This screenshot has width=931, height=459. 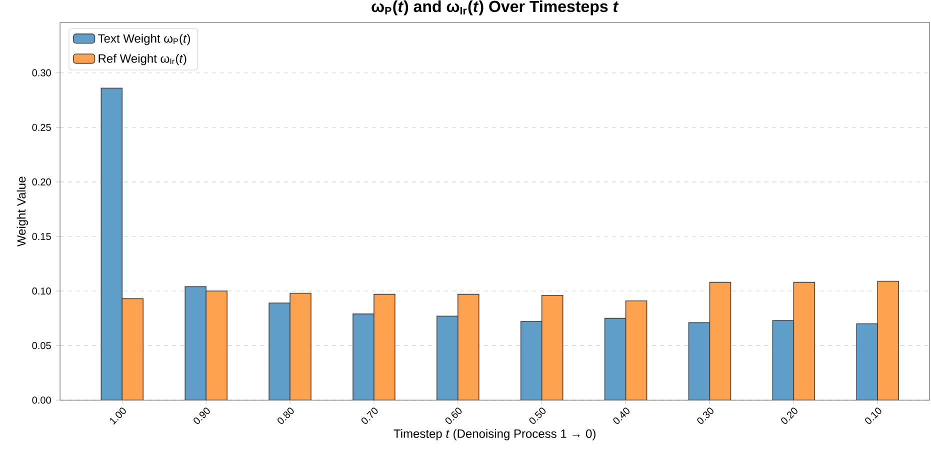 What do you see at coordinates (22, 211) in the screenshot?
I see `y-axis-title: Weight Value` at bounding box center [22, 211].